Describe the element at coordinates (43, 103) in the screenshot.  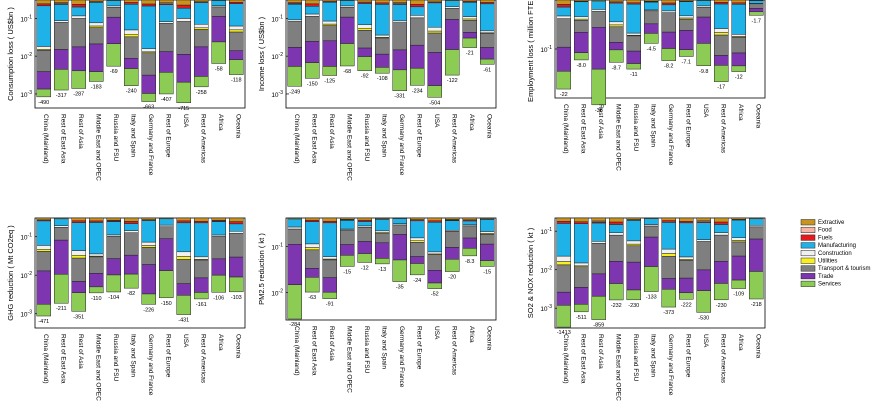
I see `bar-total-label: -490` at that location.